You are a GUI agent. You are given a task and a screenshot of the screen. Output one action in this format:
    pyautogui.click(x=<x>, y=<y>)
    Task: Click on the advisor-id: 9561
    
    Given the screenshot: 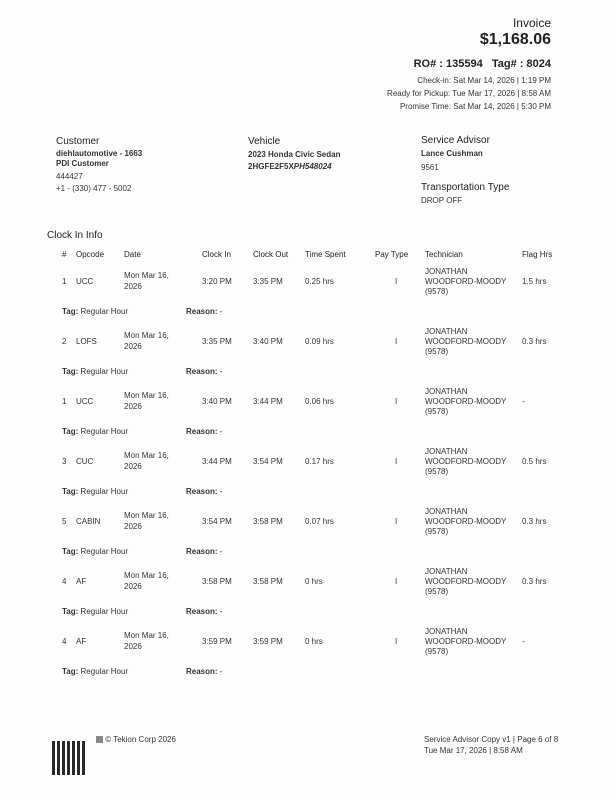 What is the action you would take?
    pyautogui.click(x=430, y=167)
    